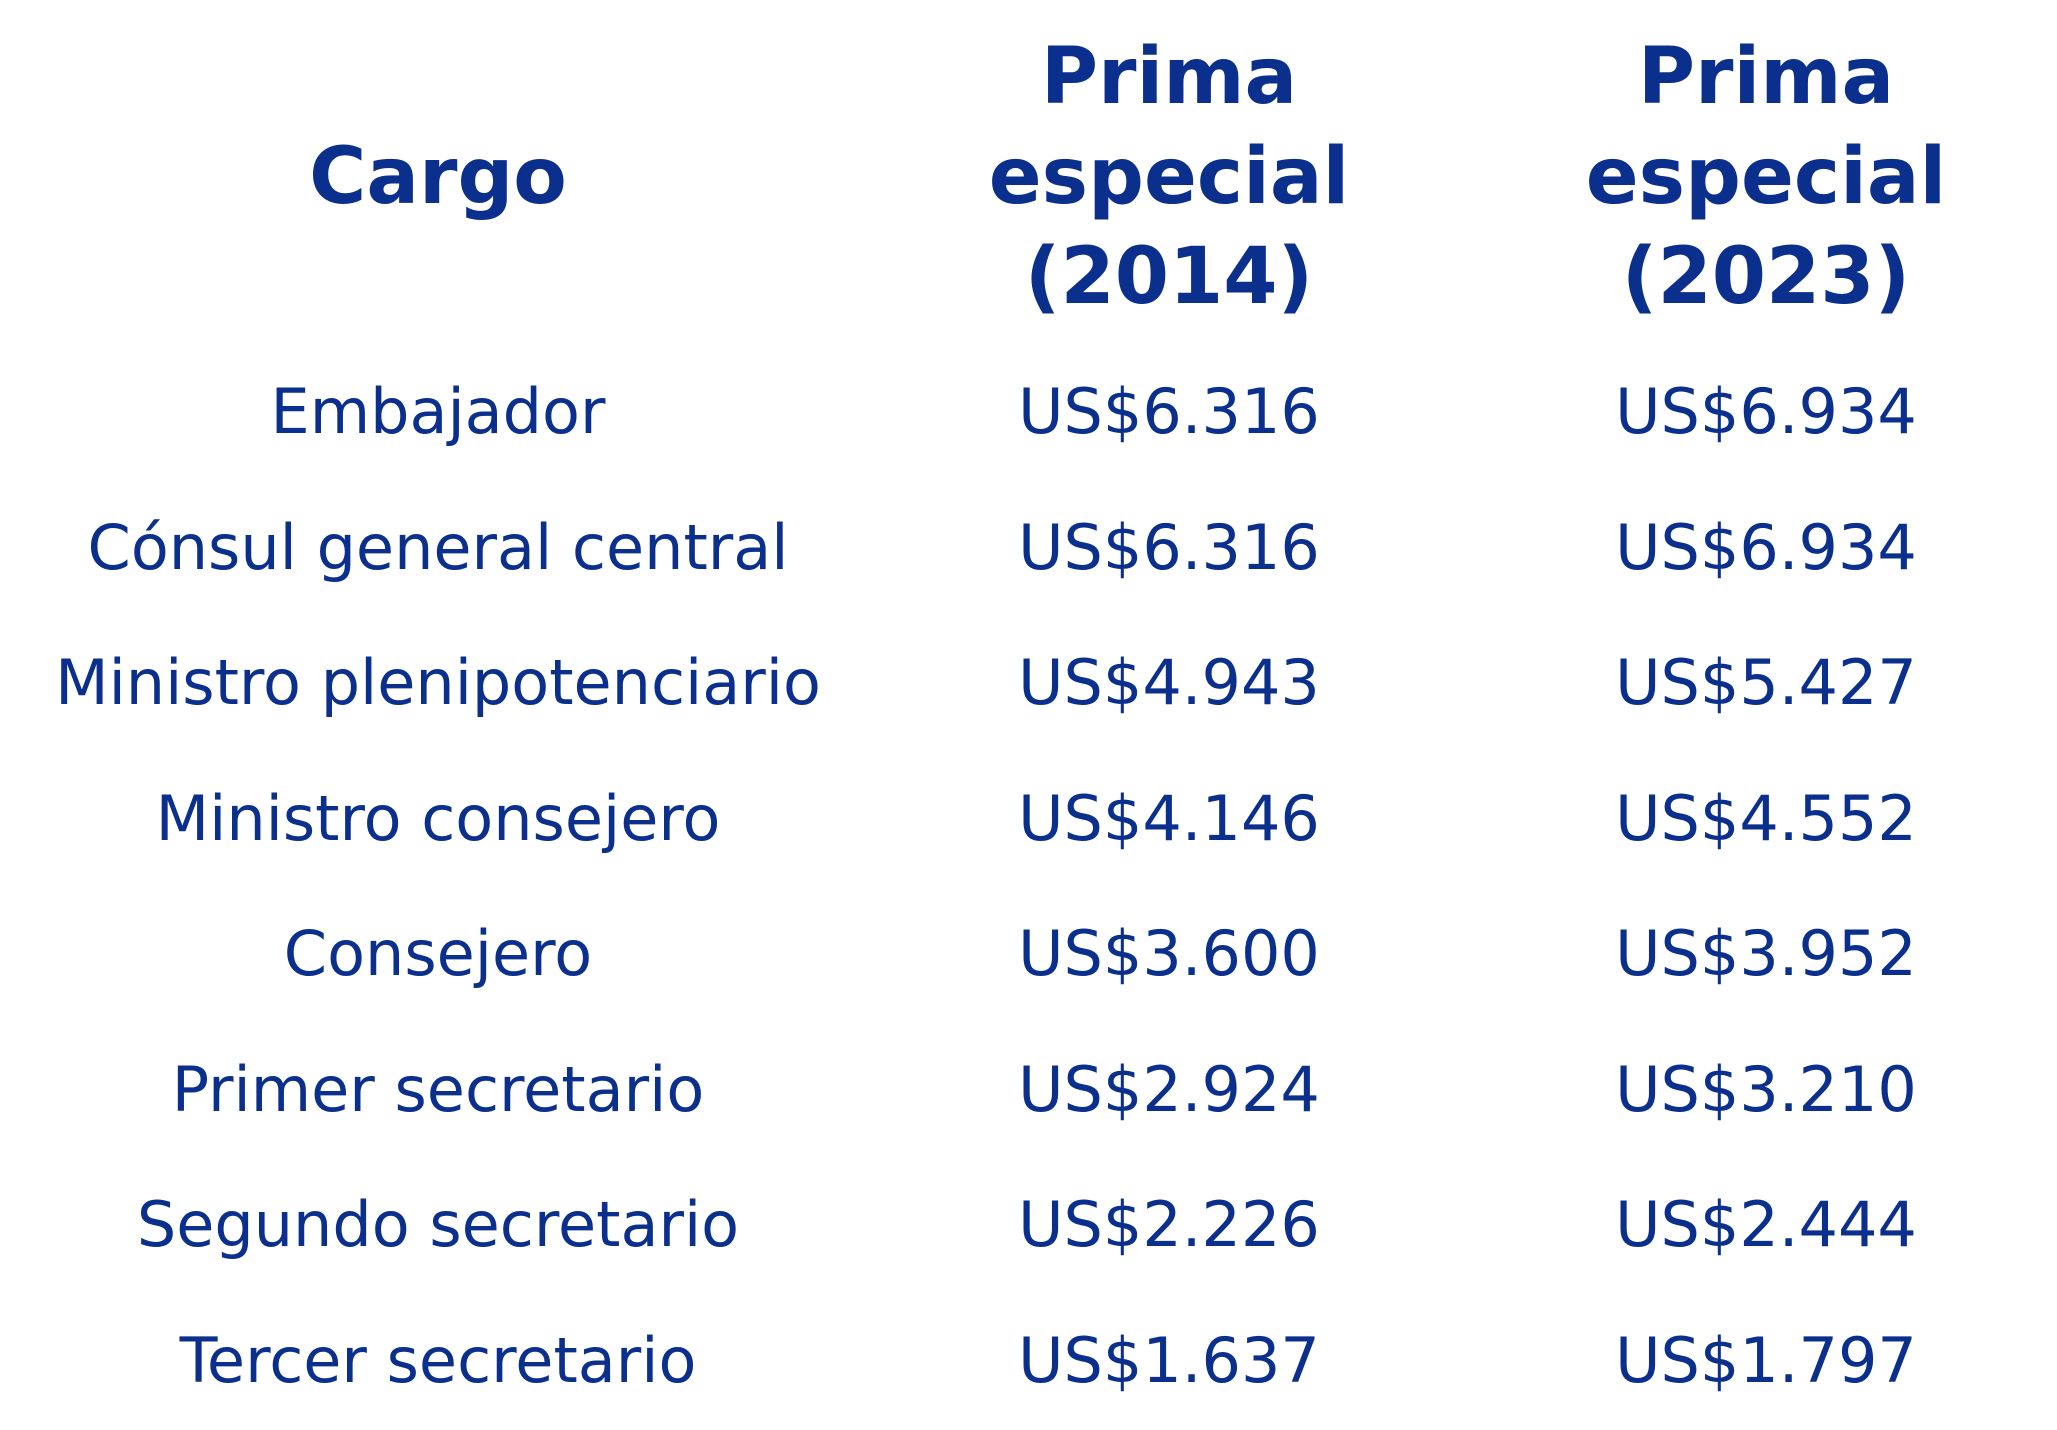  What do you see at coordinates (438, 953) in the screenshot?
I see `row-label: Consejero` at bounding box center [438, 953].